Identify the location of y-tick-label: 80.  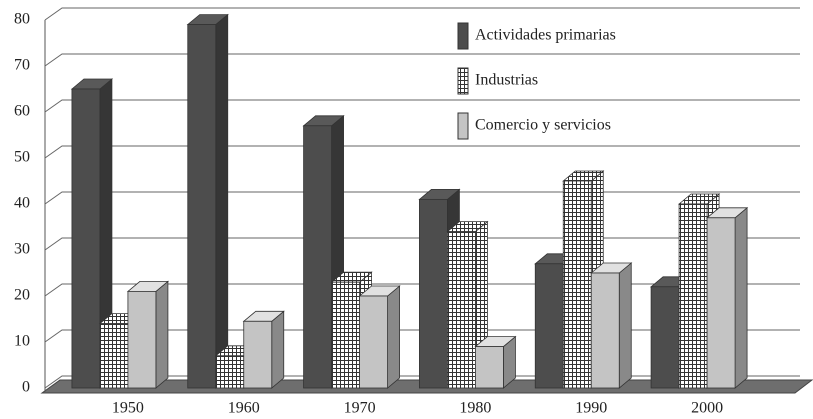
(22, 19).